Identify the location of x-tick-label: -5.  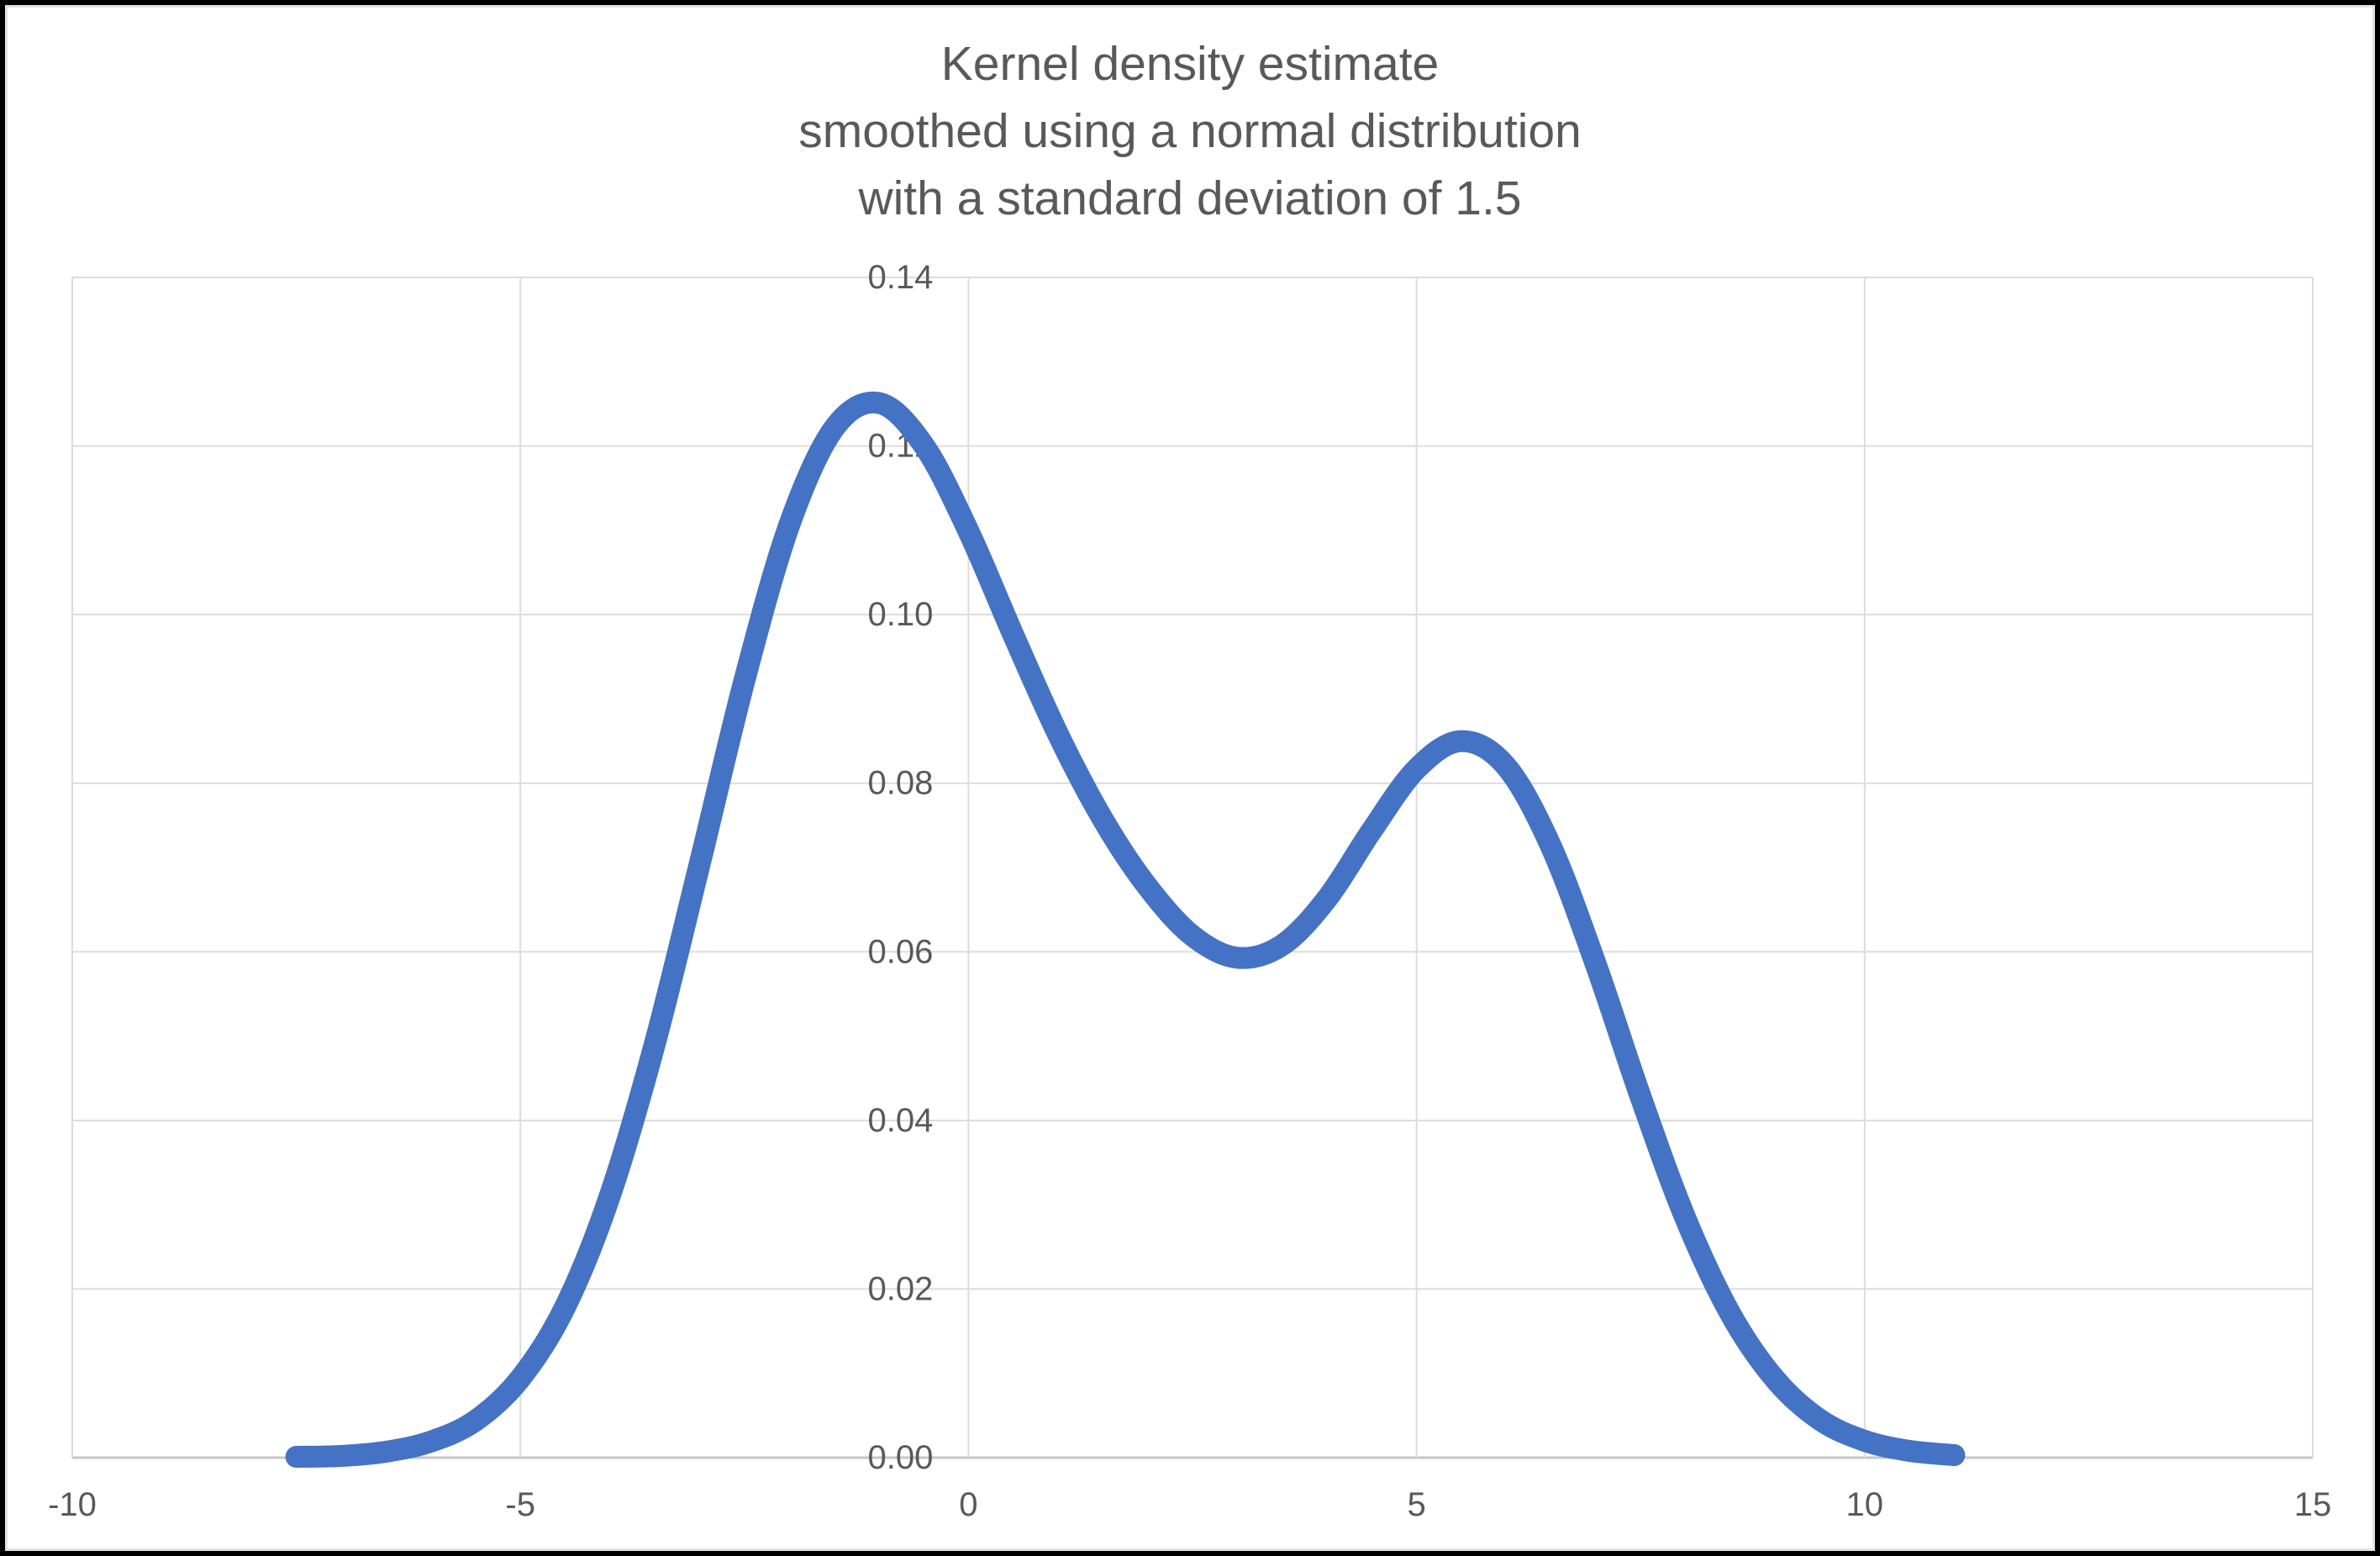
(520, 1504).